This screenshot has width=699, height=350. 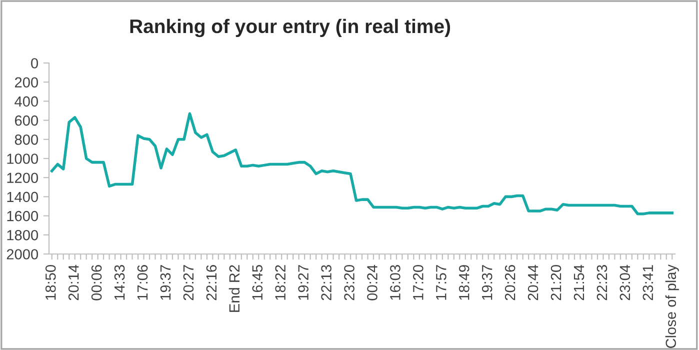 What do you see at coordinates (303, 282) in the screenshot?
I see `x-tick-label: 19:27` at bounding box center [303, 282].